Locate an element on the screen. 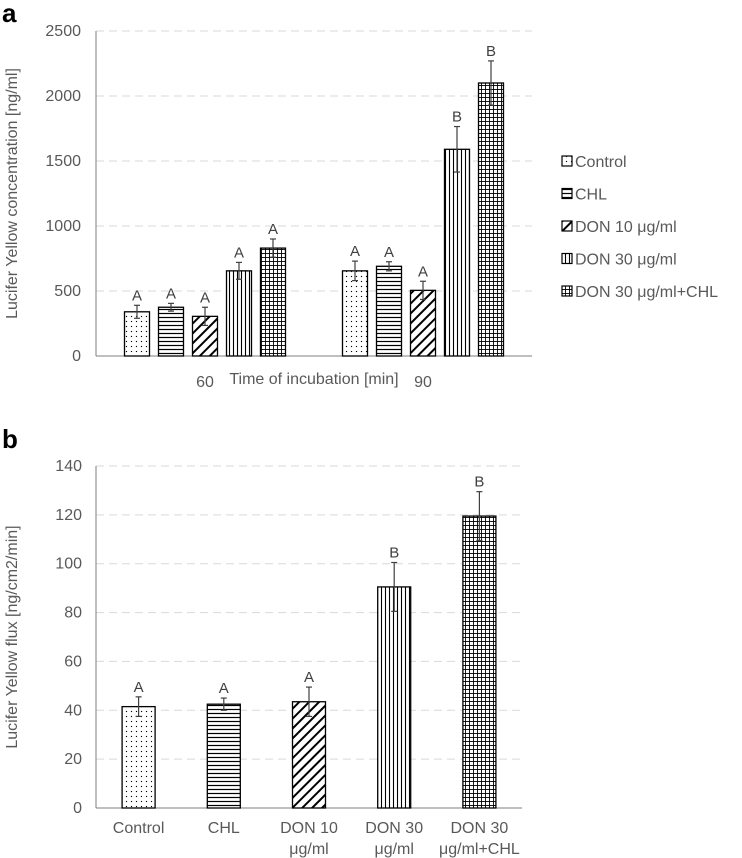 The image size is (742, 858). legend-label: DON 30 μg/ml is located at coordinates (626, 260).